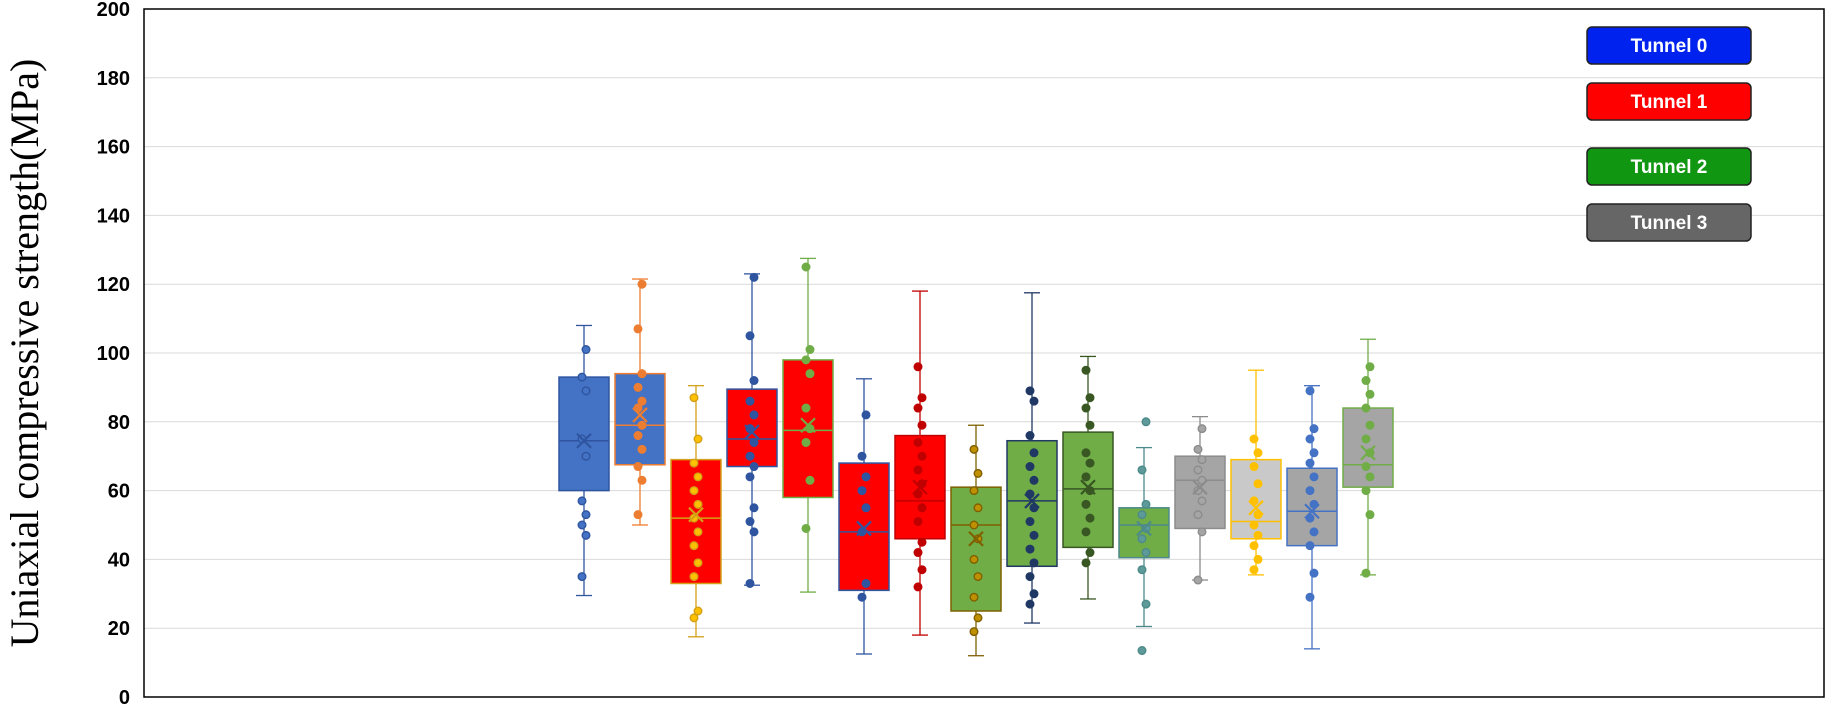 Image resolution: width=1832 pixels, height=708 pixels. What do you see at coordinates (1669, 134) in the screenshot?
I see `legend: Tunnel 0 Tunnel 1 Tunnel 2 Tunnel 3` at bounding box center [1669, 134].